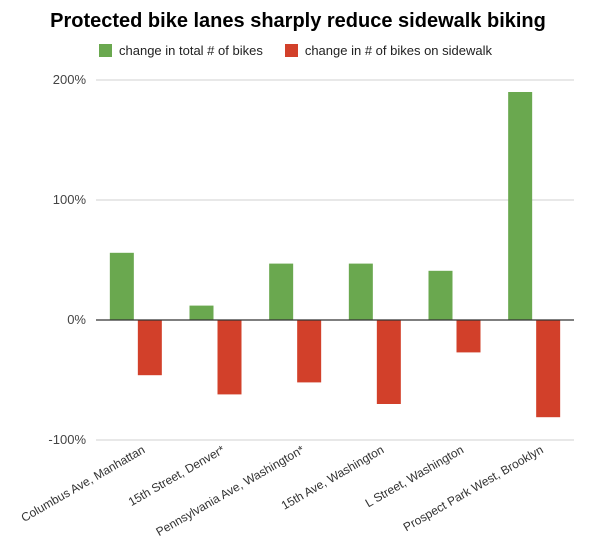  Describe the element at coordinates (229, 490) in the screenshot. I see `x-tick-label: Pennsylvania Ave, Washington*` at that location.